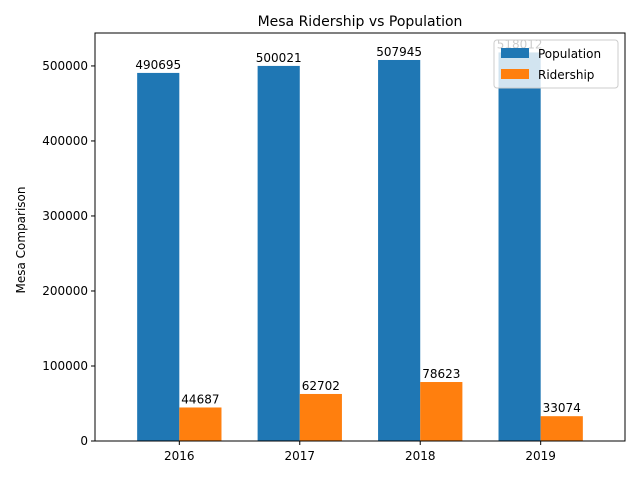 This screenshot has width=640, height=480. I want to click on x-tick-label: 2017, so click(299, 456).